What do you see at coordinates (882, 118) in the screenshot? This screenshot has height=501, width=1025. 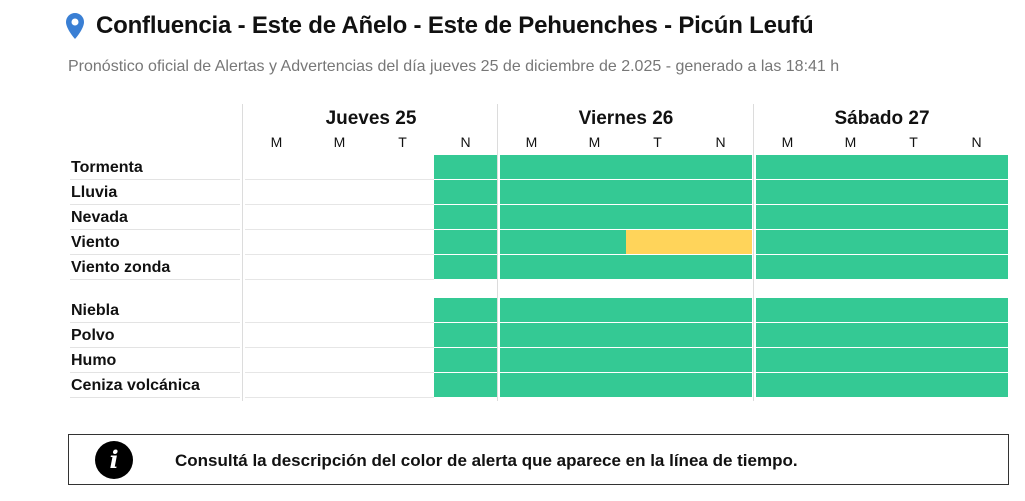 I see `day-header: Sábado 27` at bounding box center [882, 118].